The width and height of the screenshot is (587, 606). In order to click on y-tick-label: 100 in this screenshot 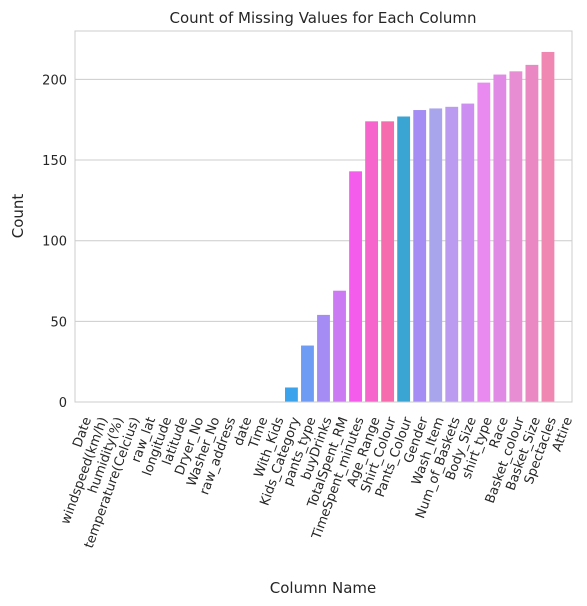, I will do `click(54, 242)`.